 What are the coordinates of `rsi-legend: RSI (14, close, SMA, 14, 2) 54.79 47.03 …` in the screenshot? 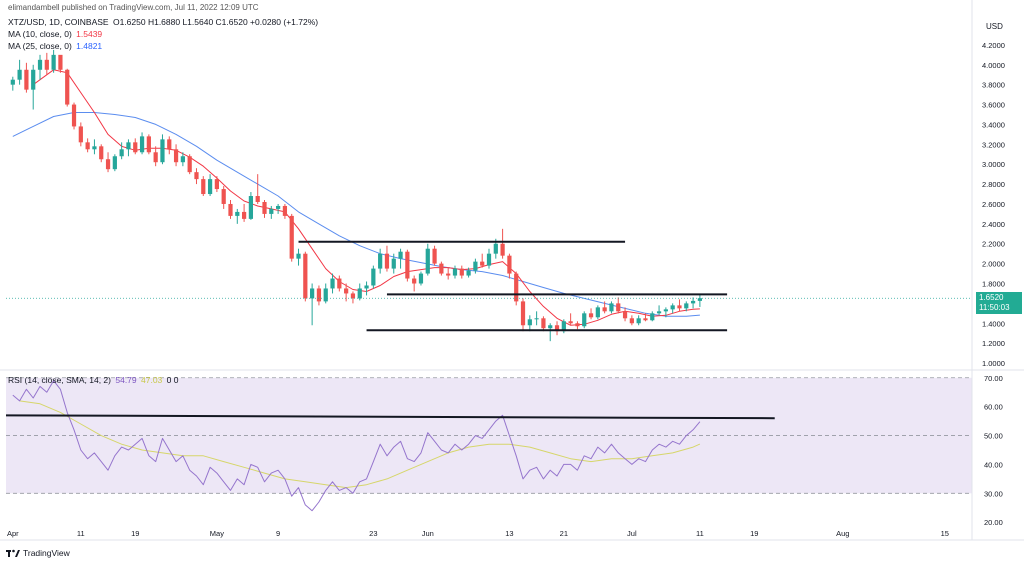 It's located at (93, 380).